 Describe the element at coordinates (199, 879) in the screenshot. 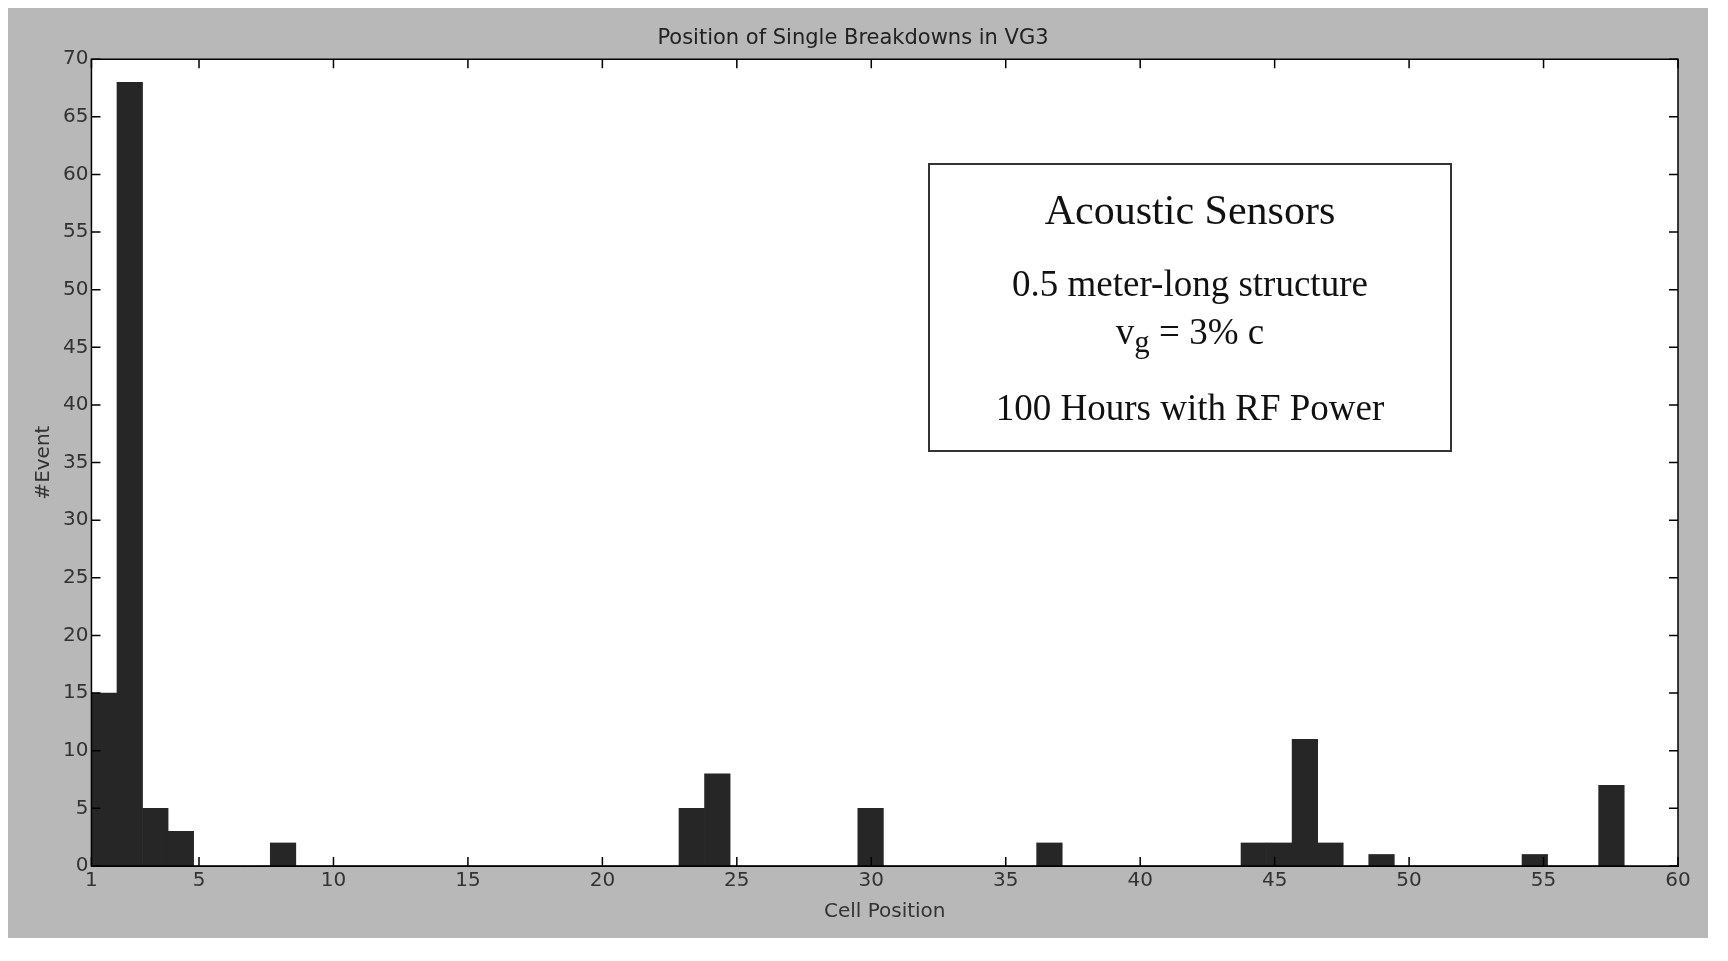

I see `x-tick-label: 5` at that location.